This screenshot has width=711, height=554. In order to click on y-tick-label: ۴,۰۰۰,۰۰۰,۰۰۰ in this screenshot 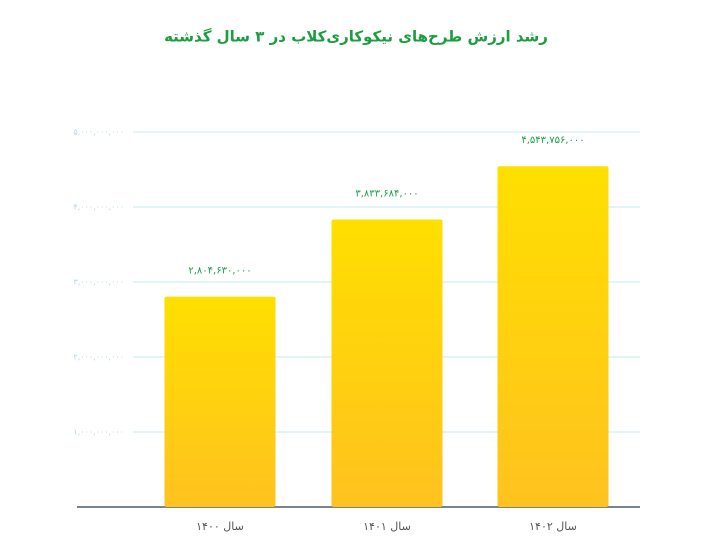, I will do `click(98, 207)`.